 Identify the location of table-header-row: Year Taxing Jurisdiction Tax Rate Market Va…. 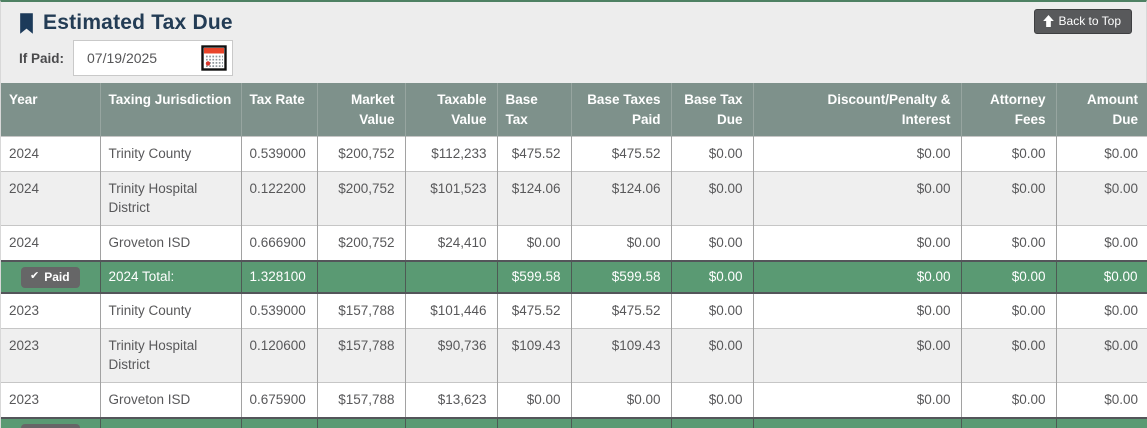
(574, 110).